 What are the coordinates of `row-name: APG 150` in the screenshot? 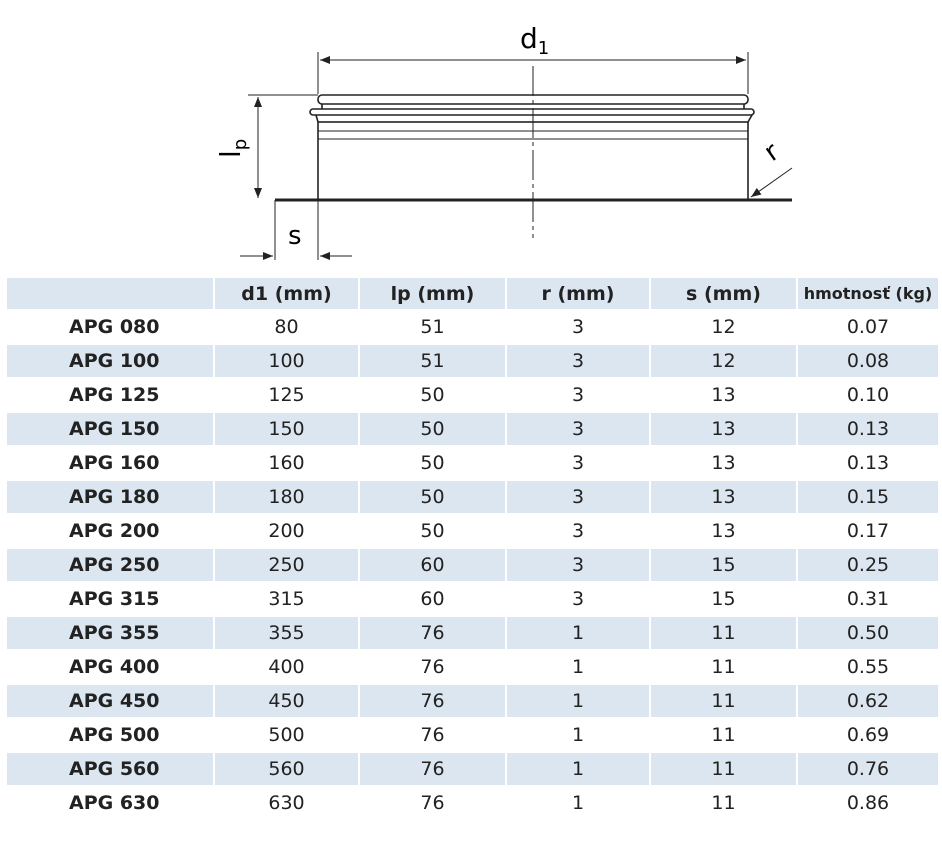 It's located at (110, 429).